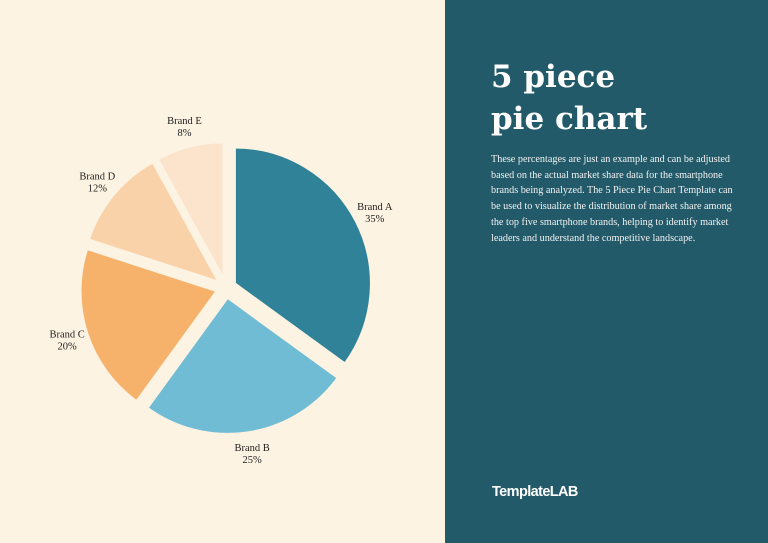 This screenshot has height=543, width=768. Describe the element at coordinates (553, 77) in the screenshot. I see `title-line-1: 5 piece` at that location.